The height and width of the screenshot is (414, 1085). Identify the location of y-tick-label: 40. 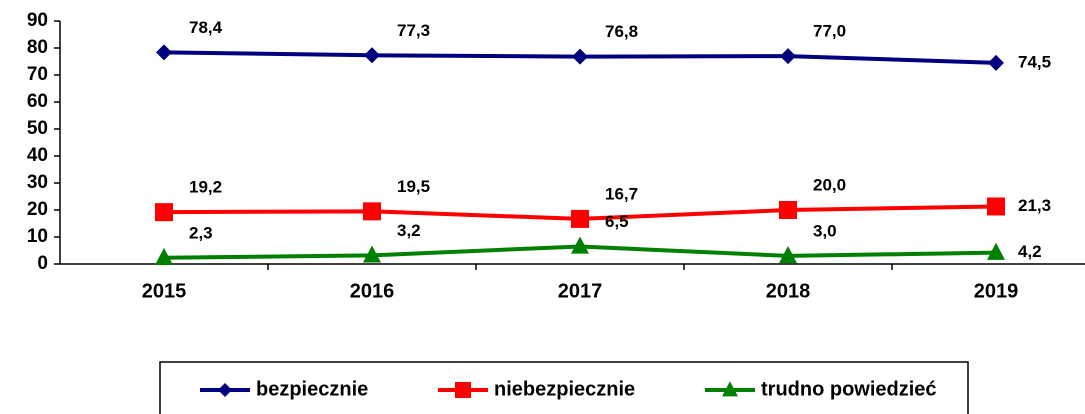
(37, 155).